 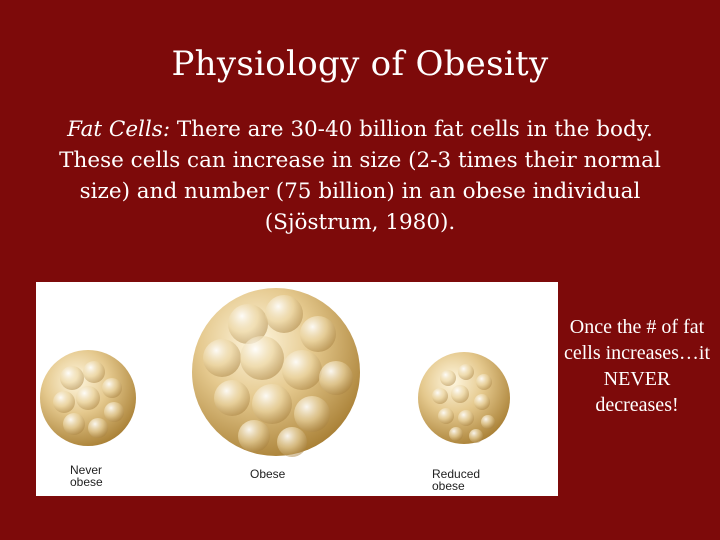 What do you see at coordinates (276, 372) in the screenshot?
I see `obese-cell` at bounding box center [276, 372].